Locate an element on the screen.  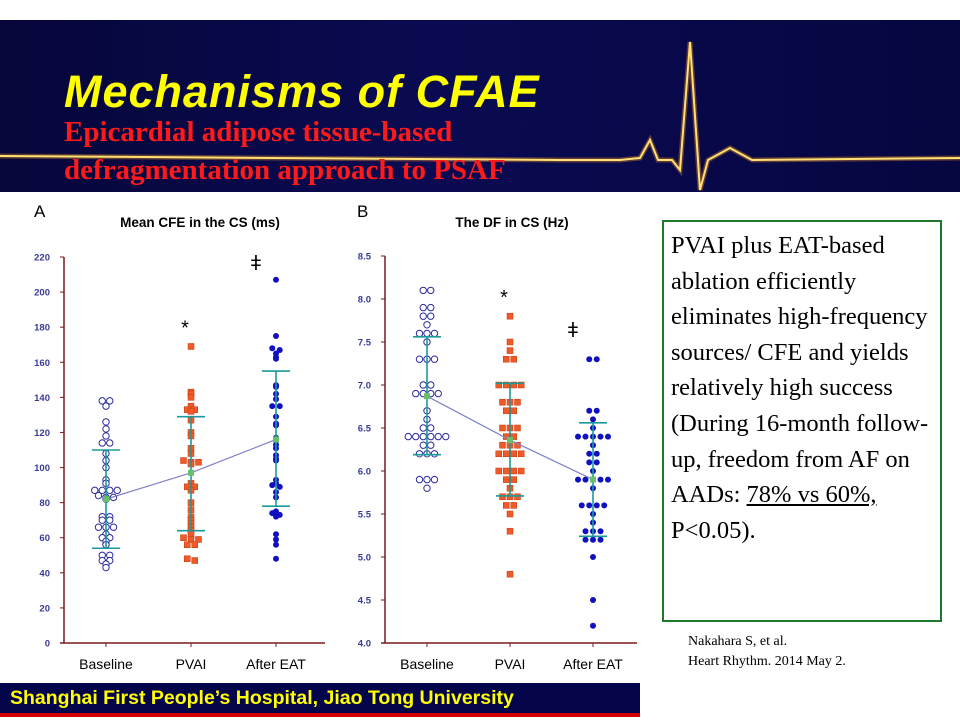
y-tick-label: 120 is located at coordinates (42, 433).